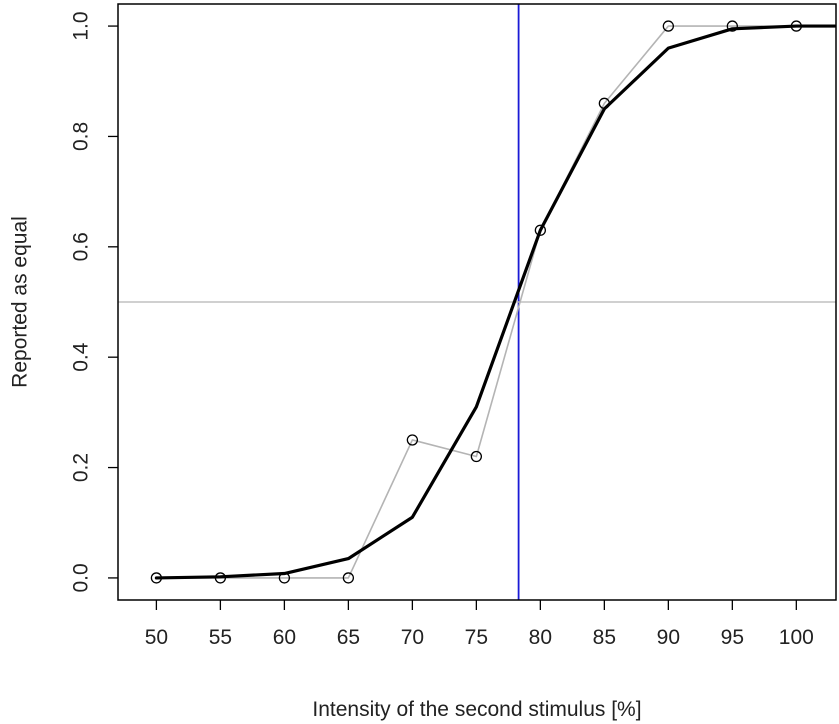 The width and height of the screenshot is (839, 724). I want to click on x-tick-label: 80, so click(540, 637).